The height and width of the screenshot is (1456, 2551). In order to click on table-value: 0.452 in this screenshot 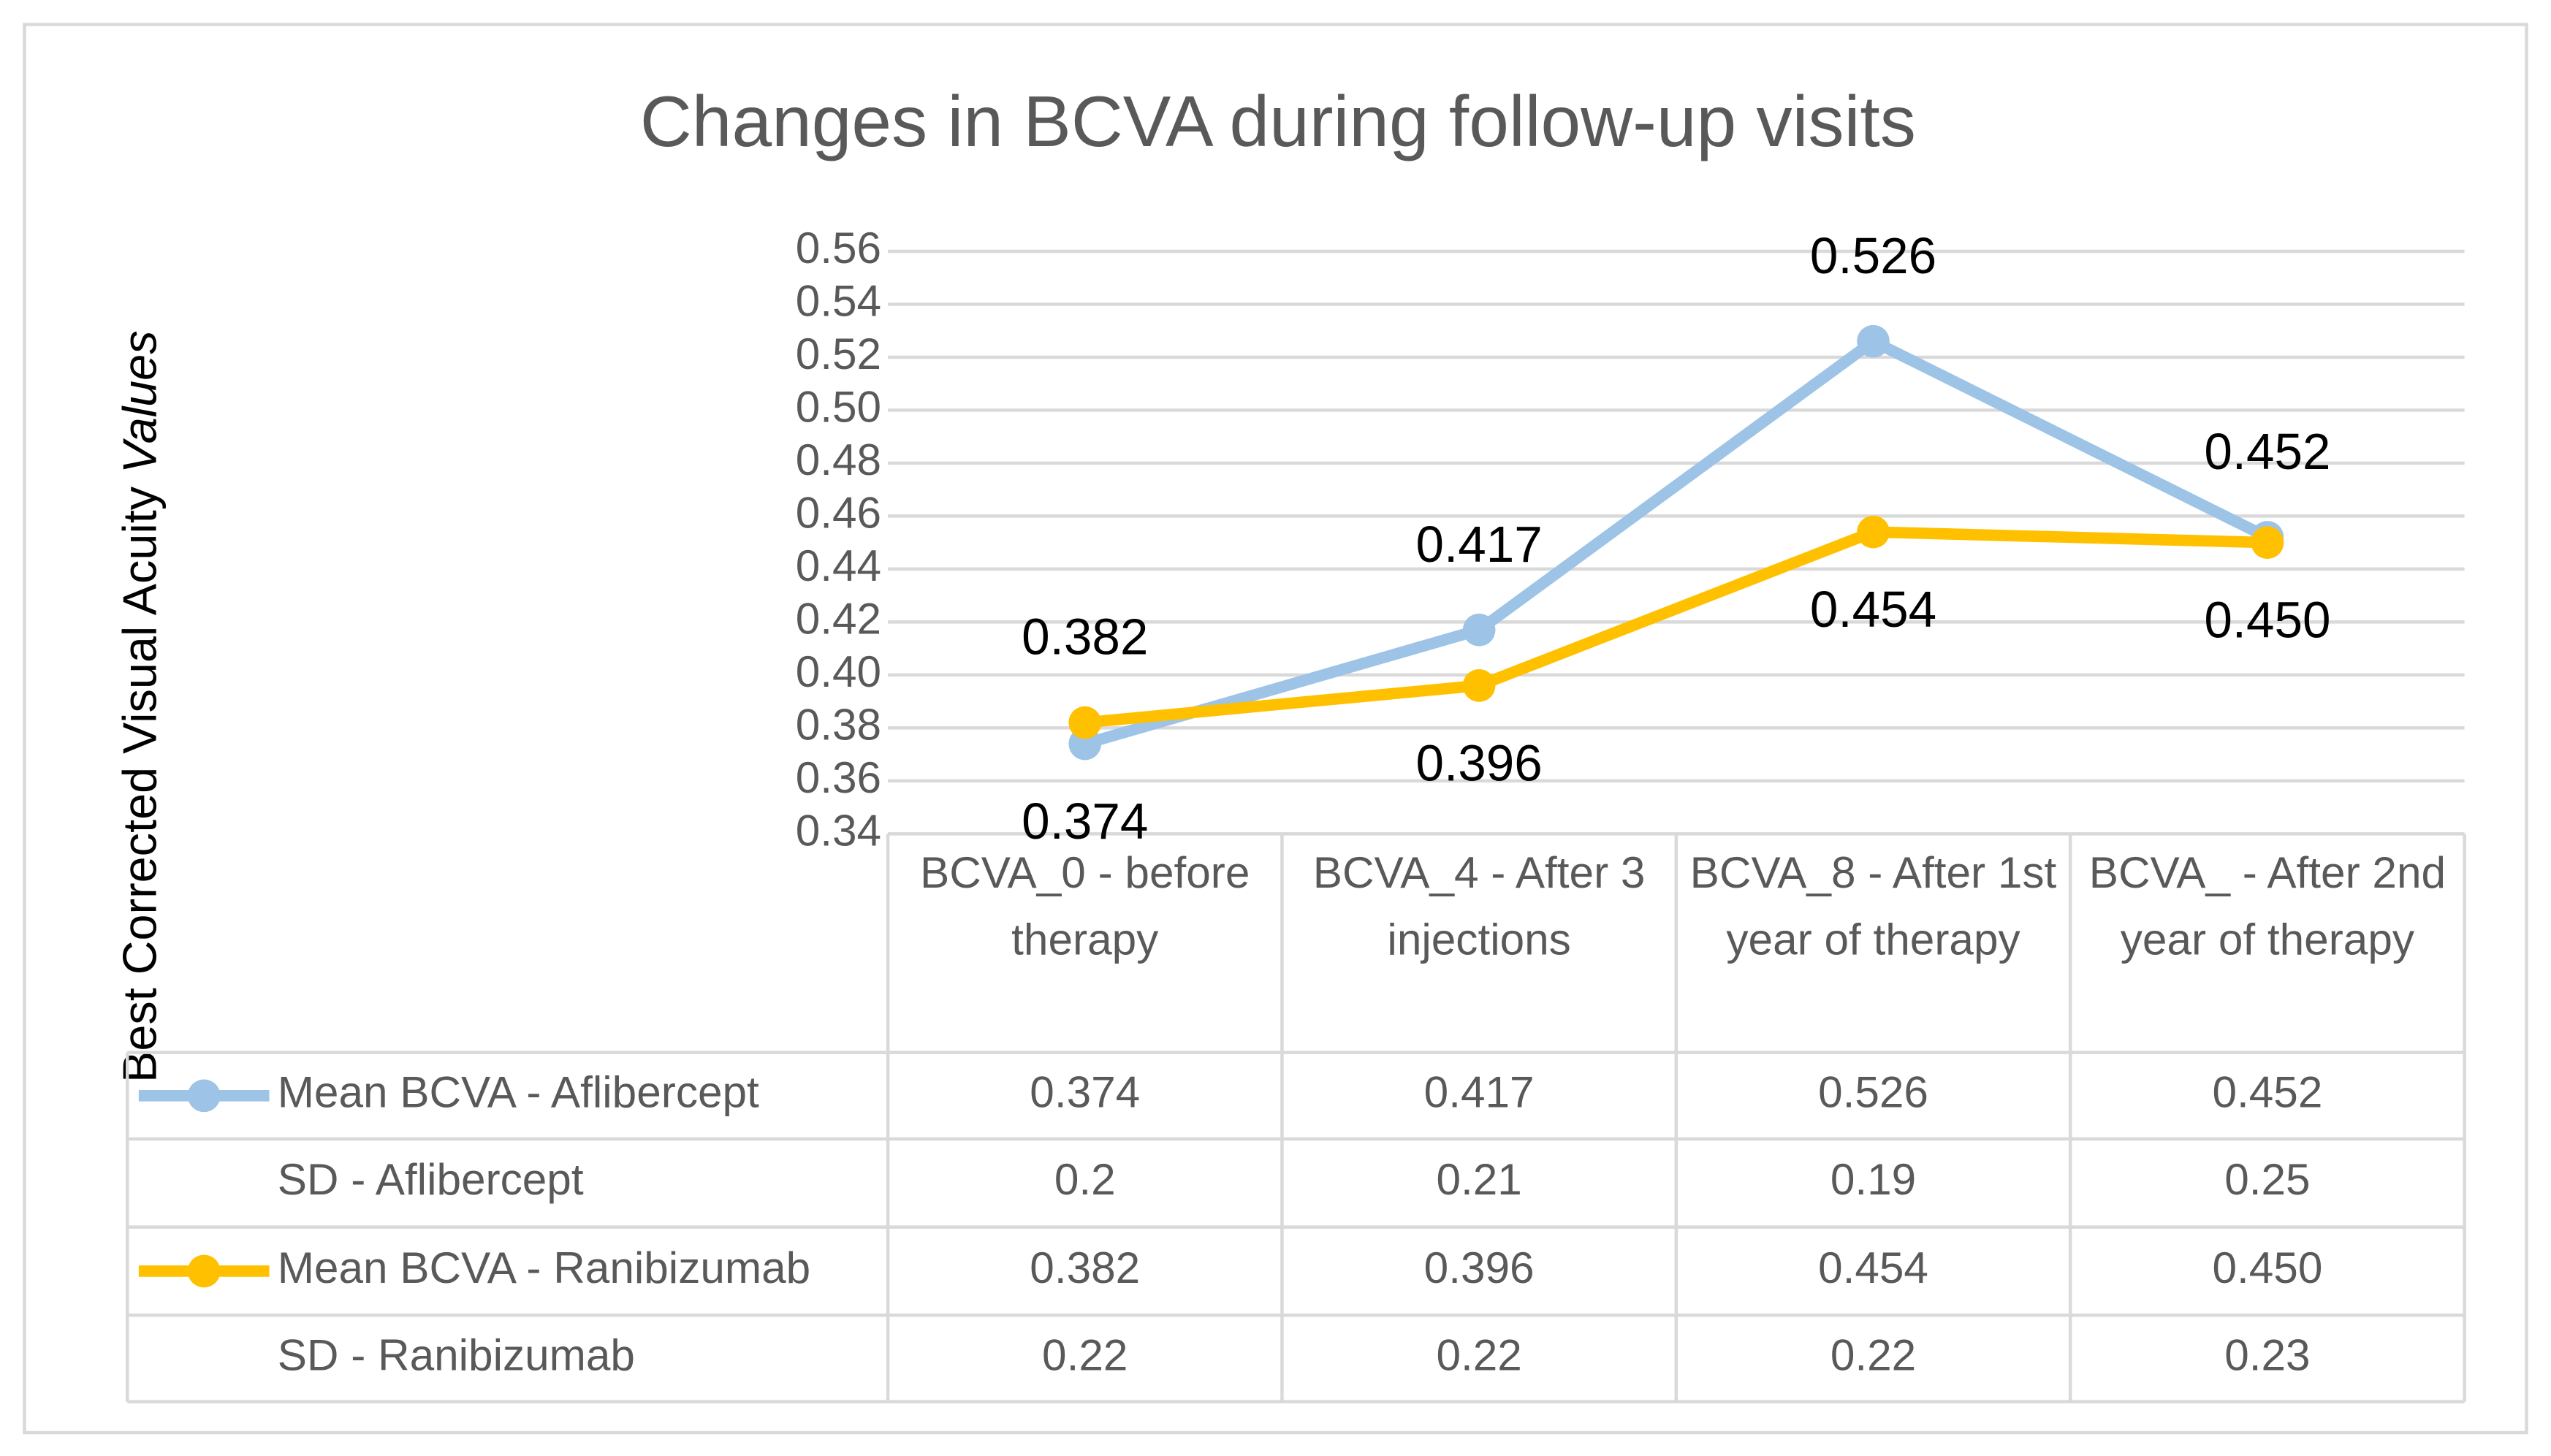, I will do `click(2267, 1092)`.